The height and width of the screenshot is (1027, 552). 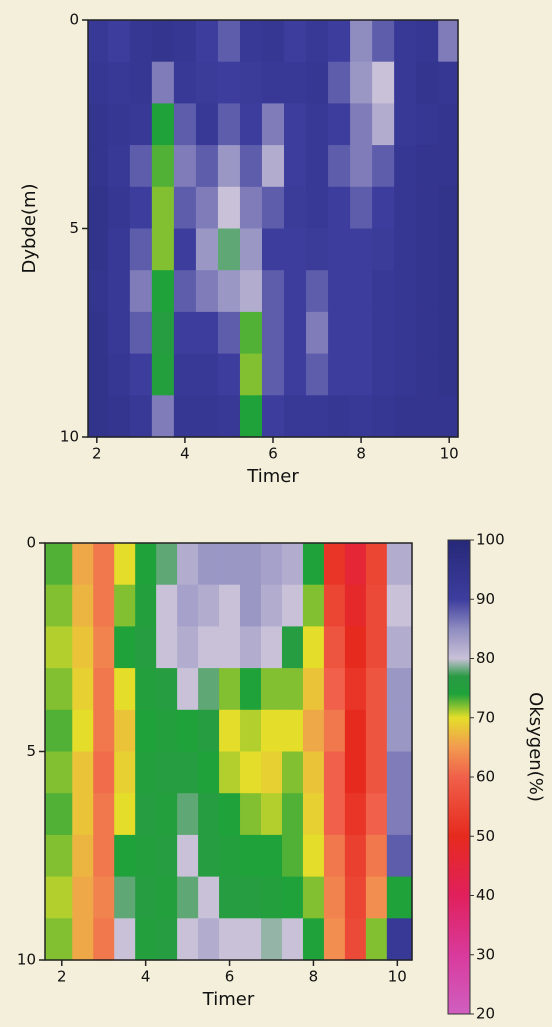 What do you see at coordinates (485, 954) in the screenshot?
I see `colorbar-tick-label: 30` at bounding box center [485, 954].